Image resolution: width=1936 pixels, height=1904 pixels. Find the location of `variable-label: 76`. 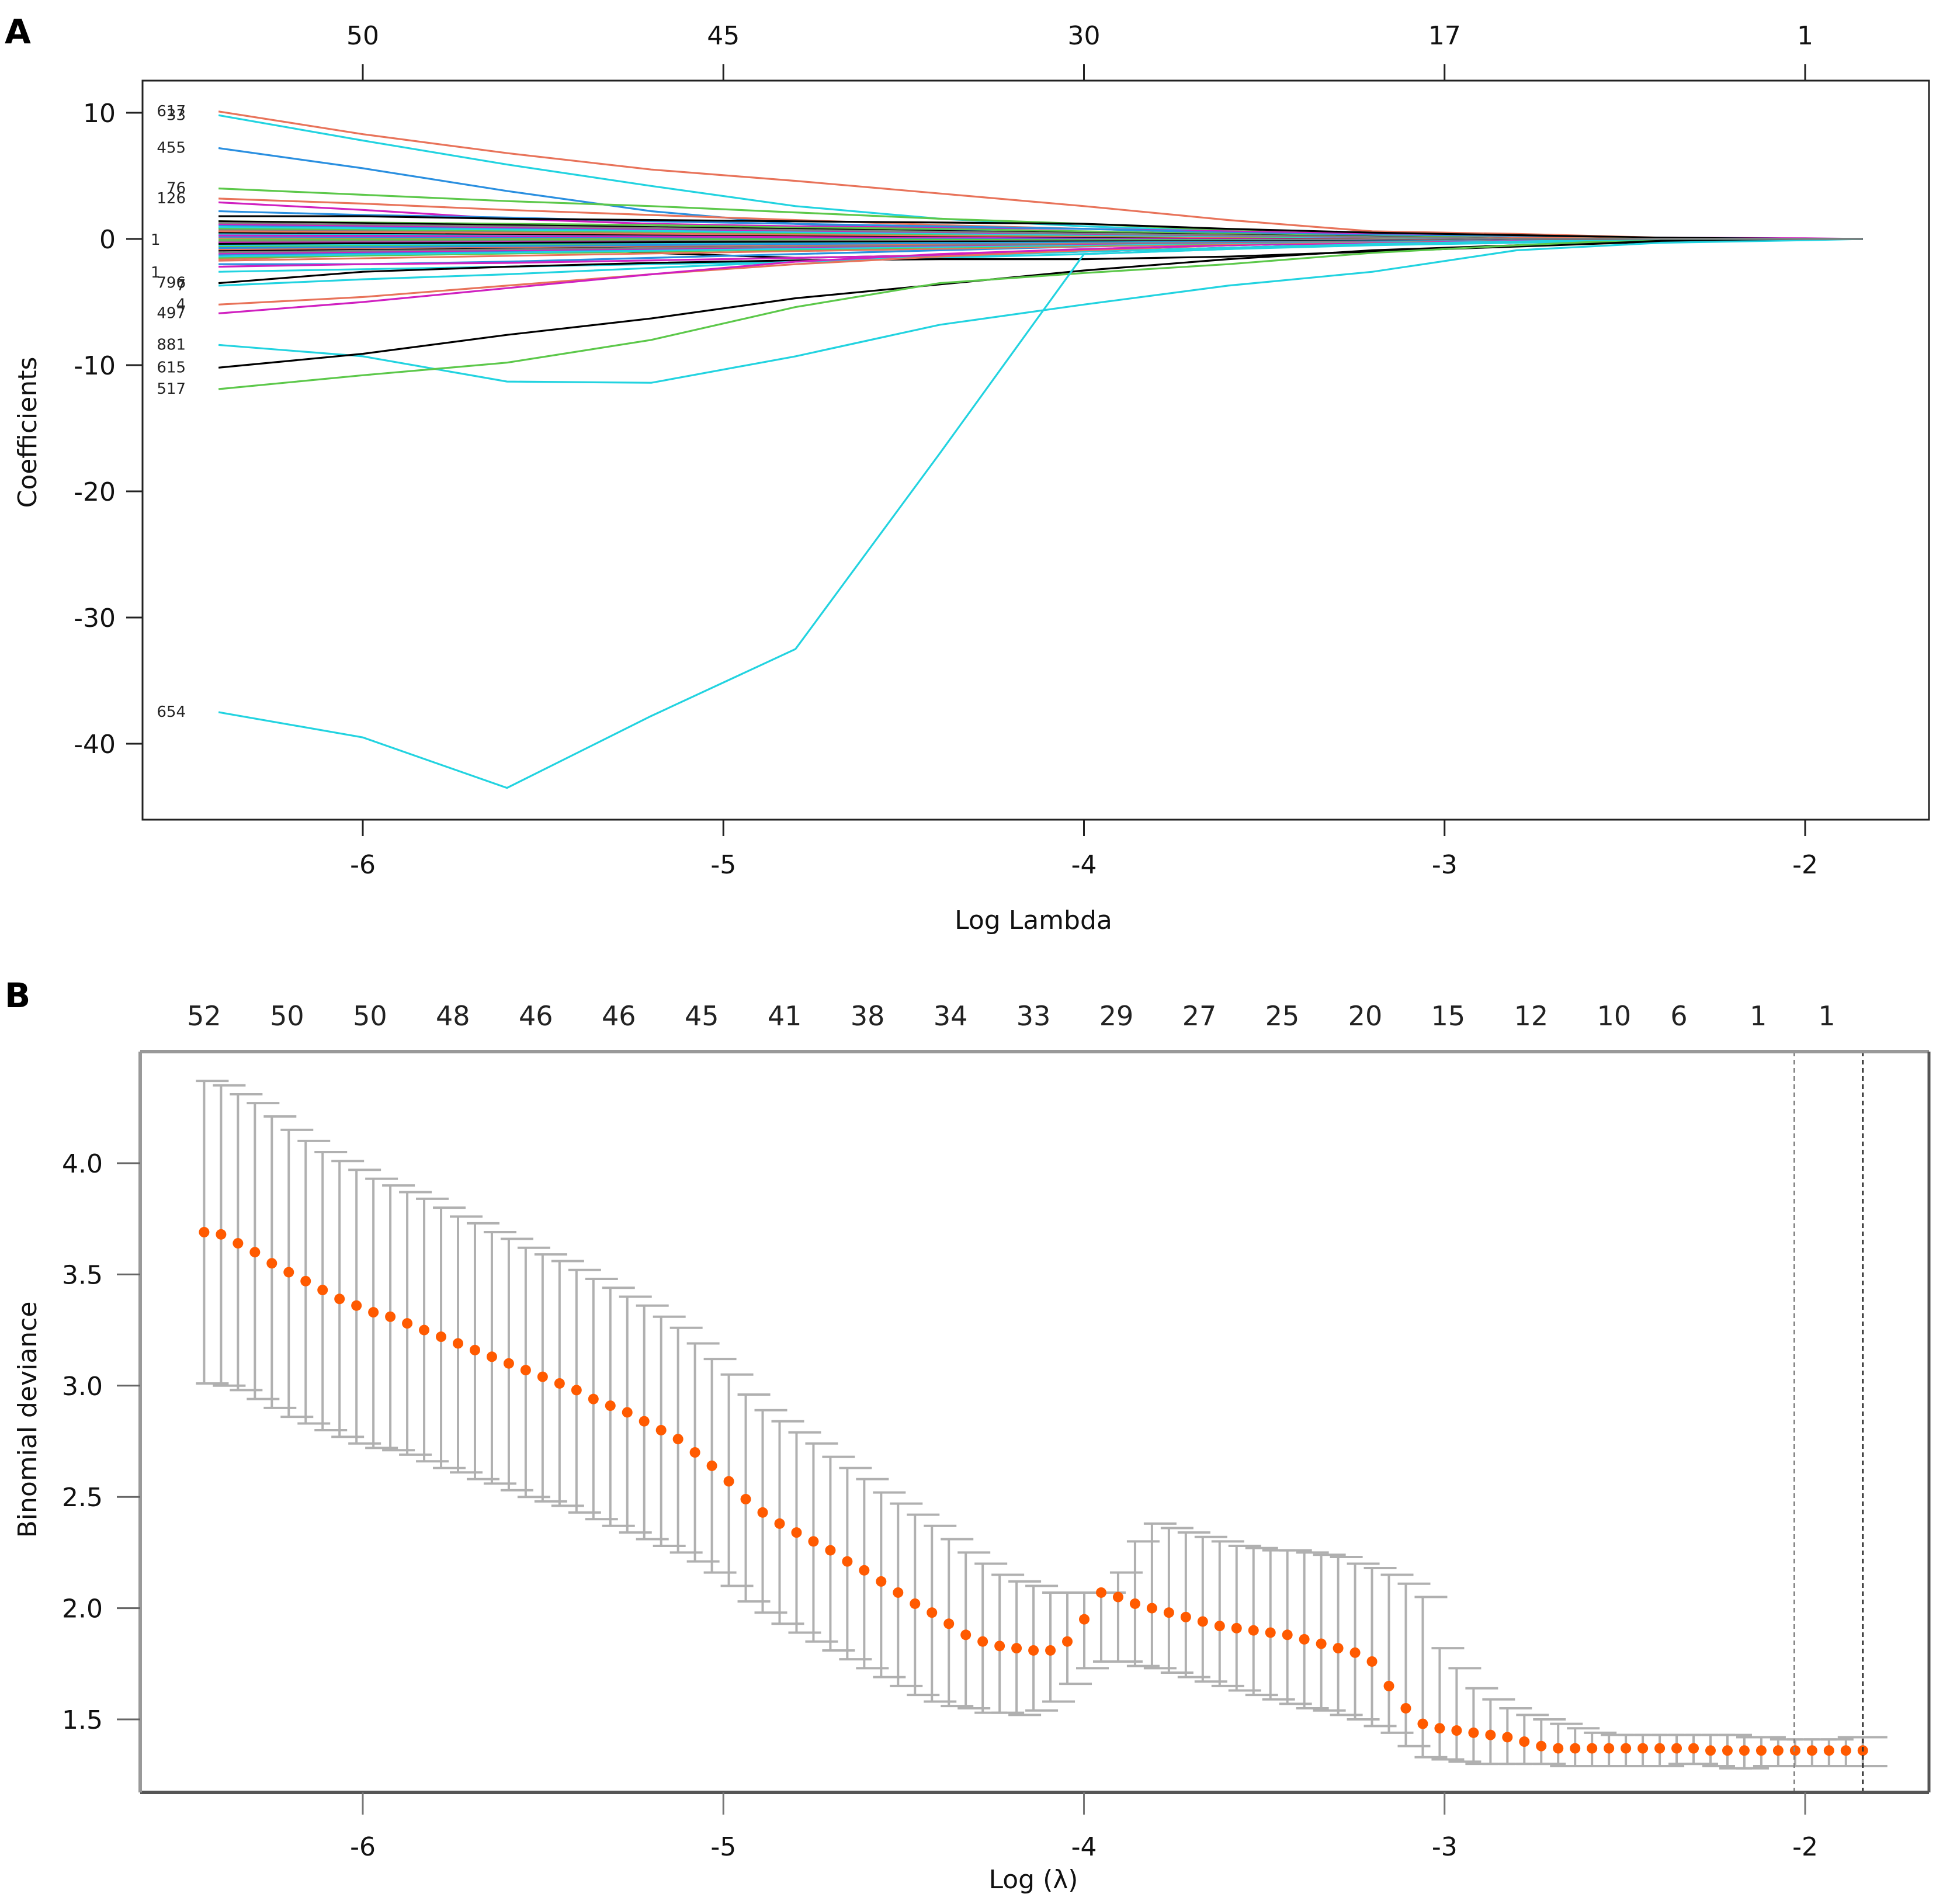

variable-label: 76 is located at coordinates (176, 188).